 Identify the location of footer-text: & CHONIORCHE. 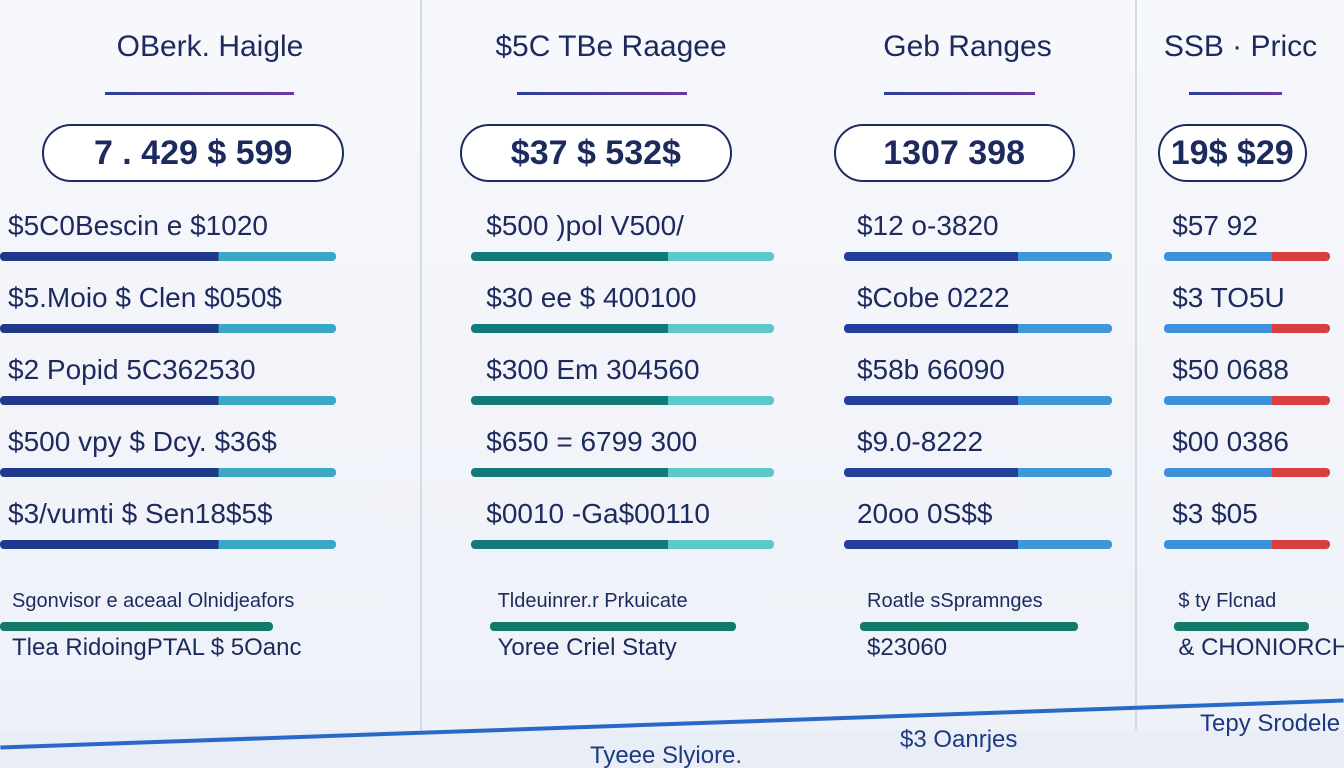
(1261, 647).